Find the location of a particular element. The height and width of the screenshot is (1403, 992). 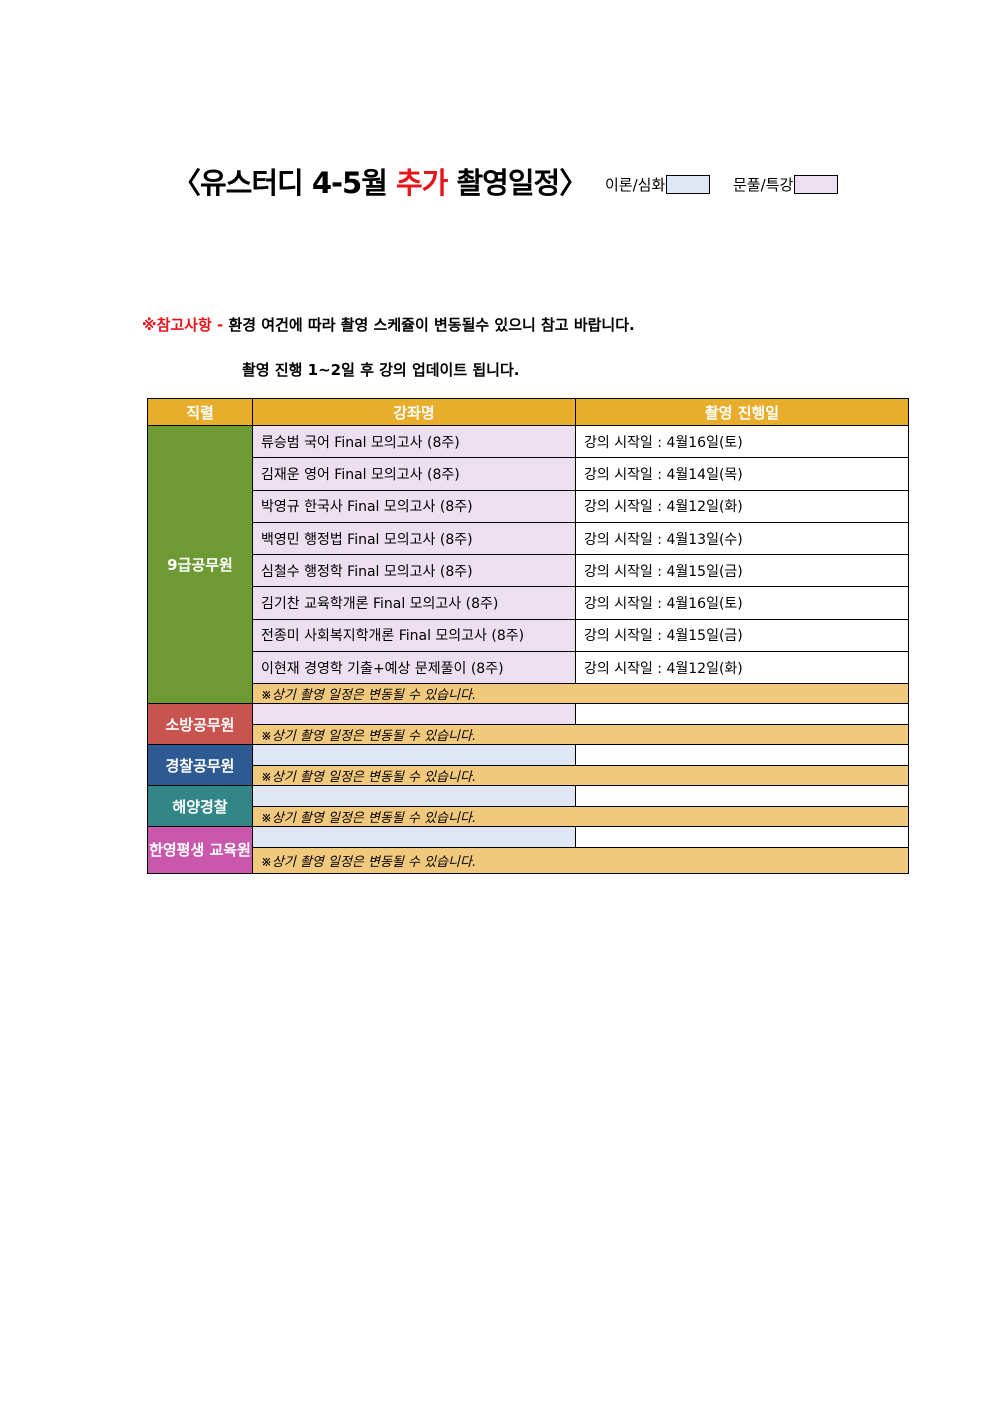

table-header: 직렬 강좌명 촬영 진행일 is located at coordinates (528, 412).